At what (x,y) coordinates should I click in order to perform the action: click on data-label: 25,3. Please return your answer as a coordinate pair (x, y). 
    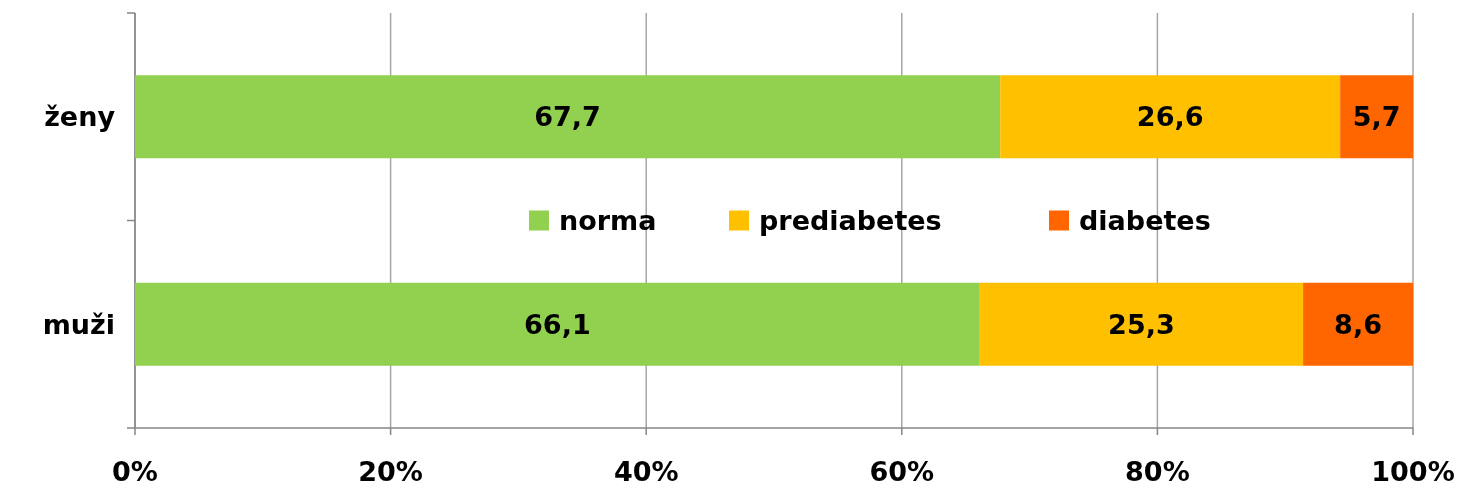
    Looking at the image, I should click on (1141, 324).